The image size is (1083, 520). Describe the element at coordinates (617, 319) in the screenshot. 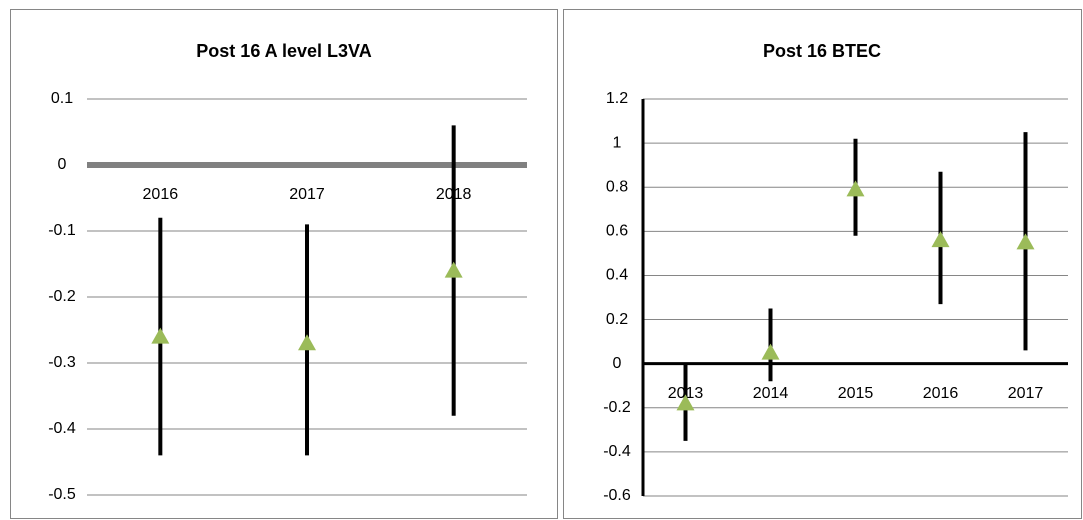

I see `y-tick-label: 0.2` at that location.